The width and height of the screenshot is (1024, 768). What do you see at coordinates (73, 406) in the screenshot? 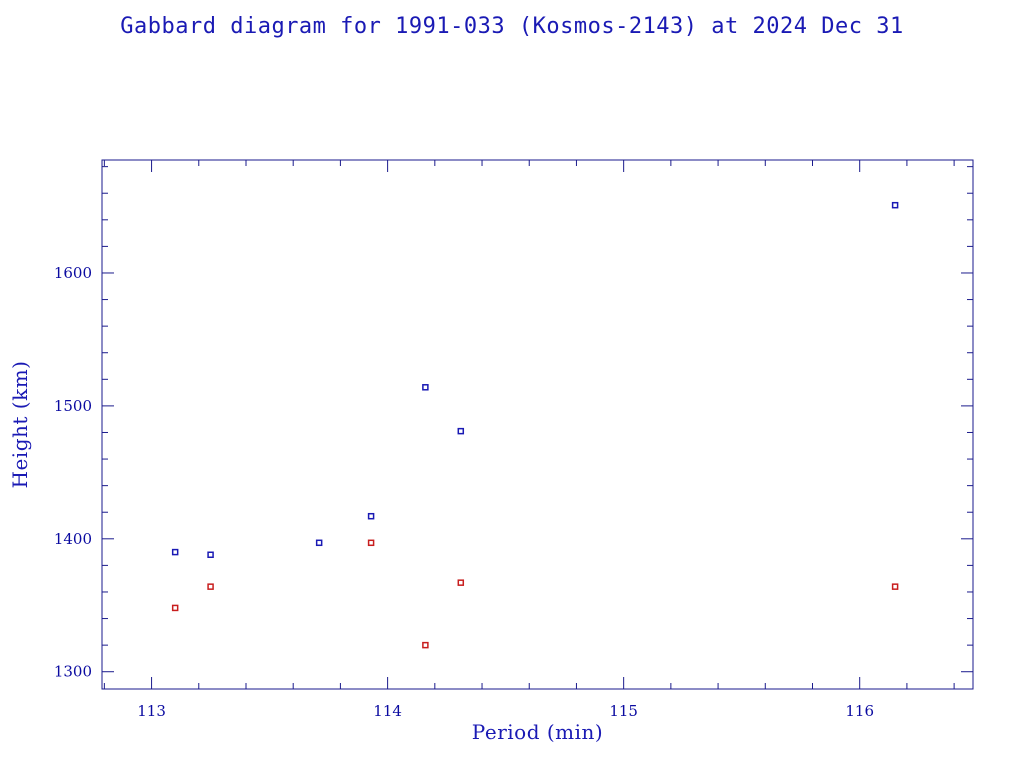
I see `y-tick-label: 1500` at bounding box center [73, 406].